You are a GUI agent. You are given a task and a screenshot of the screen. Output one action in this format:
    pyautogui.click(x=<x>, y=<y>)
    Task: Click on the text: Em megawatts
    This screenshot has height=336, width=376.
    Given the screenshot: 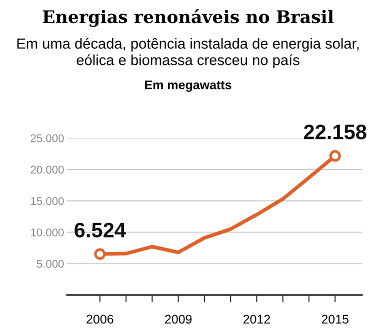 What is the action you would take?
    pyautogui.click(x=188, y=86)
    